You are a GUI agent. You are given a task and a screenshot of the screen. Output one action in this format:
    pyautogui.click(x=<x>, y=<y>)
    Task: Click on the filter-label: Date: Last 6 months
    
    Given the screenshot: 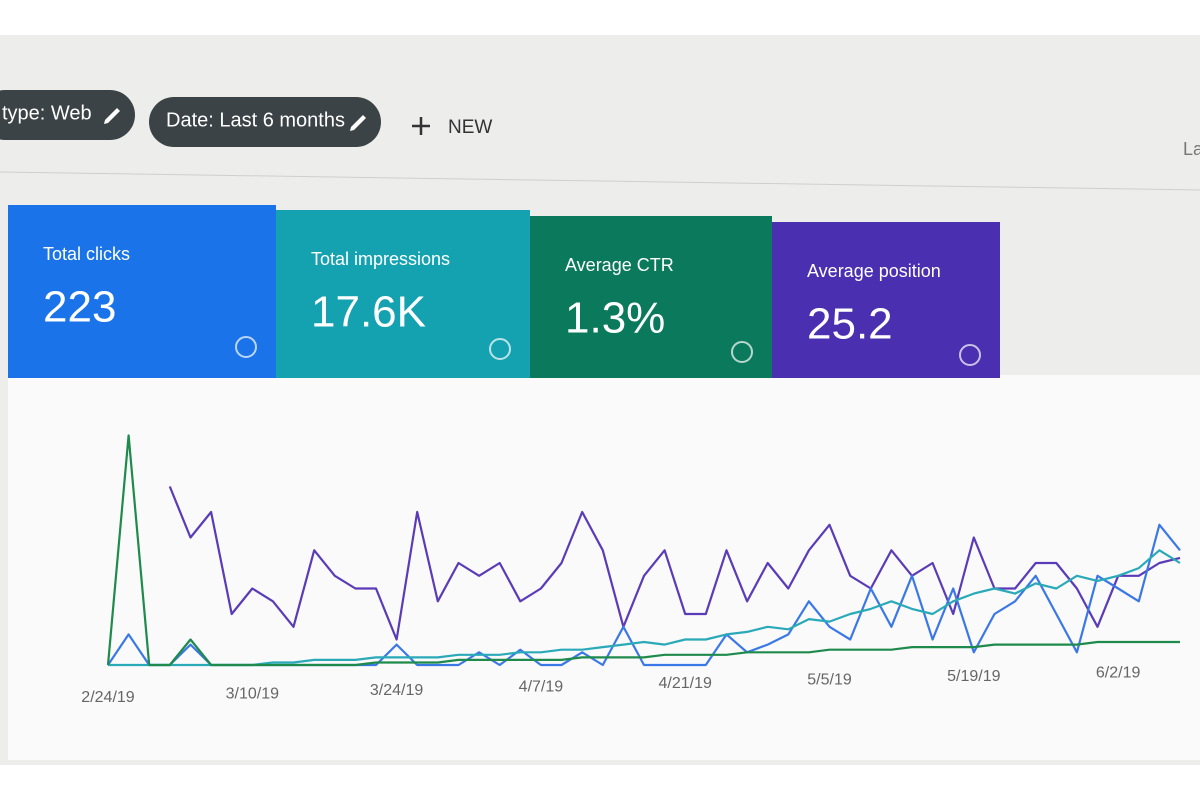 What is the action you would take?
    pyautogui.click(x=255, y=120)
    